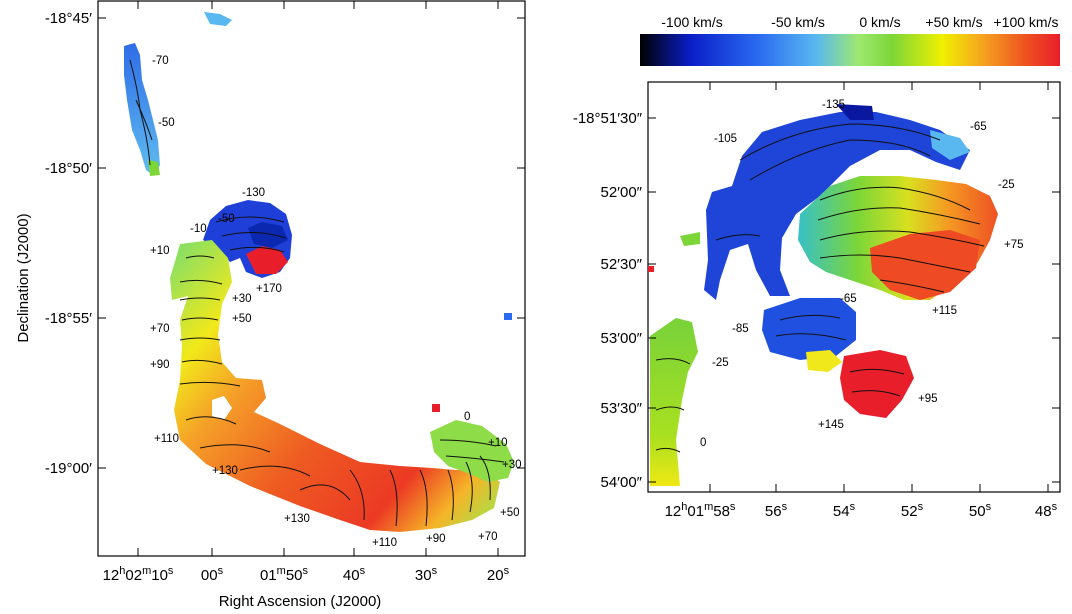  I want to click on contour-label: -130, so click(253, 193).